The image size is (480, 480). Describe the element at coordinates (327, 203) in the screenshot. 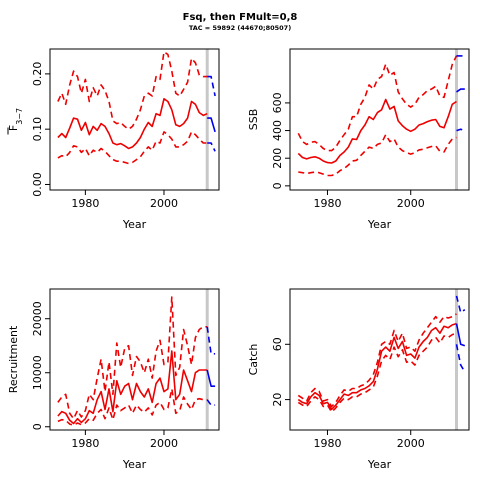

I see `ssb-panel-xtick-label-1980: 1980` at that location.